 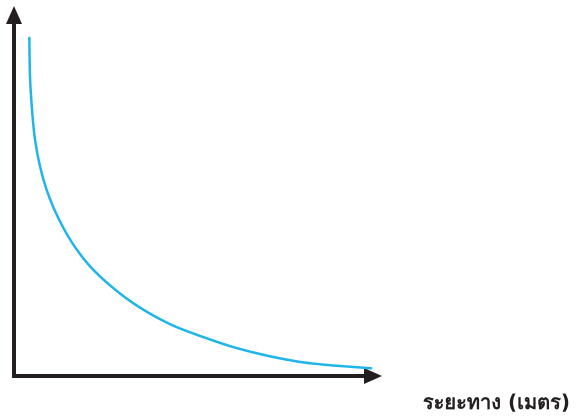 I want to click on y-axis-arrowhead, so click(x=14, y=15).